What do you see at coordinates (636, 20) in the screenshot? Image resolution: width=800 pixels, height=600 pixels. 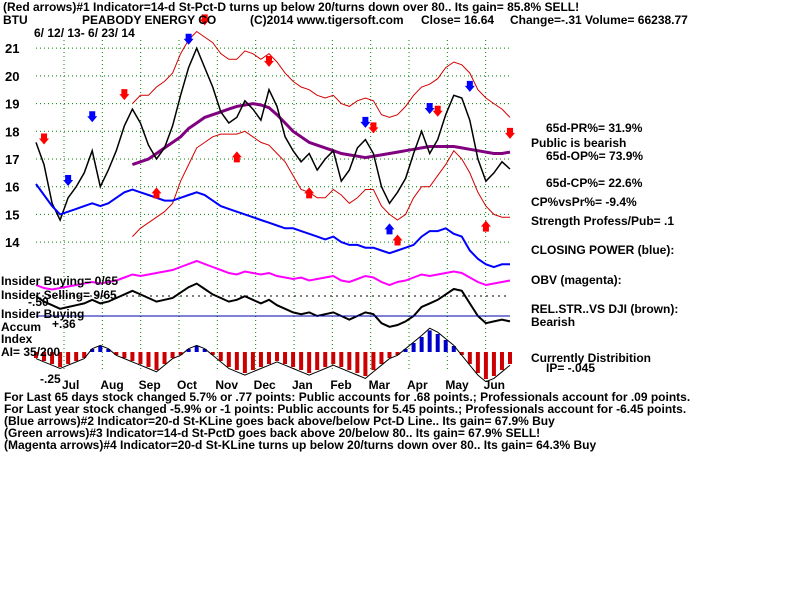 I see `volume-value: Volume= 66238.77` at bounding box center [636, 20].